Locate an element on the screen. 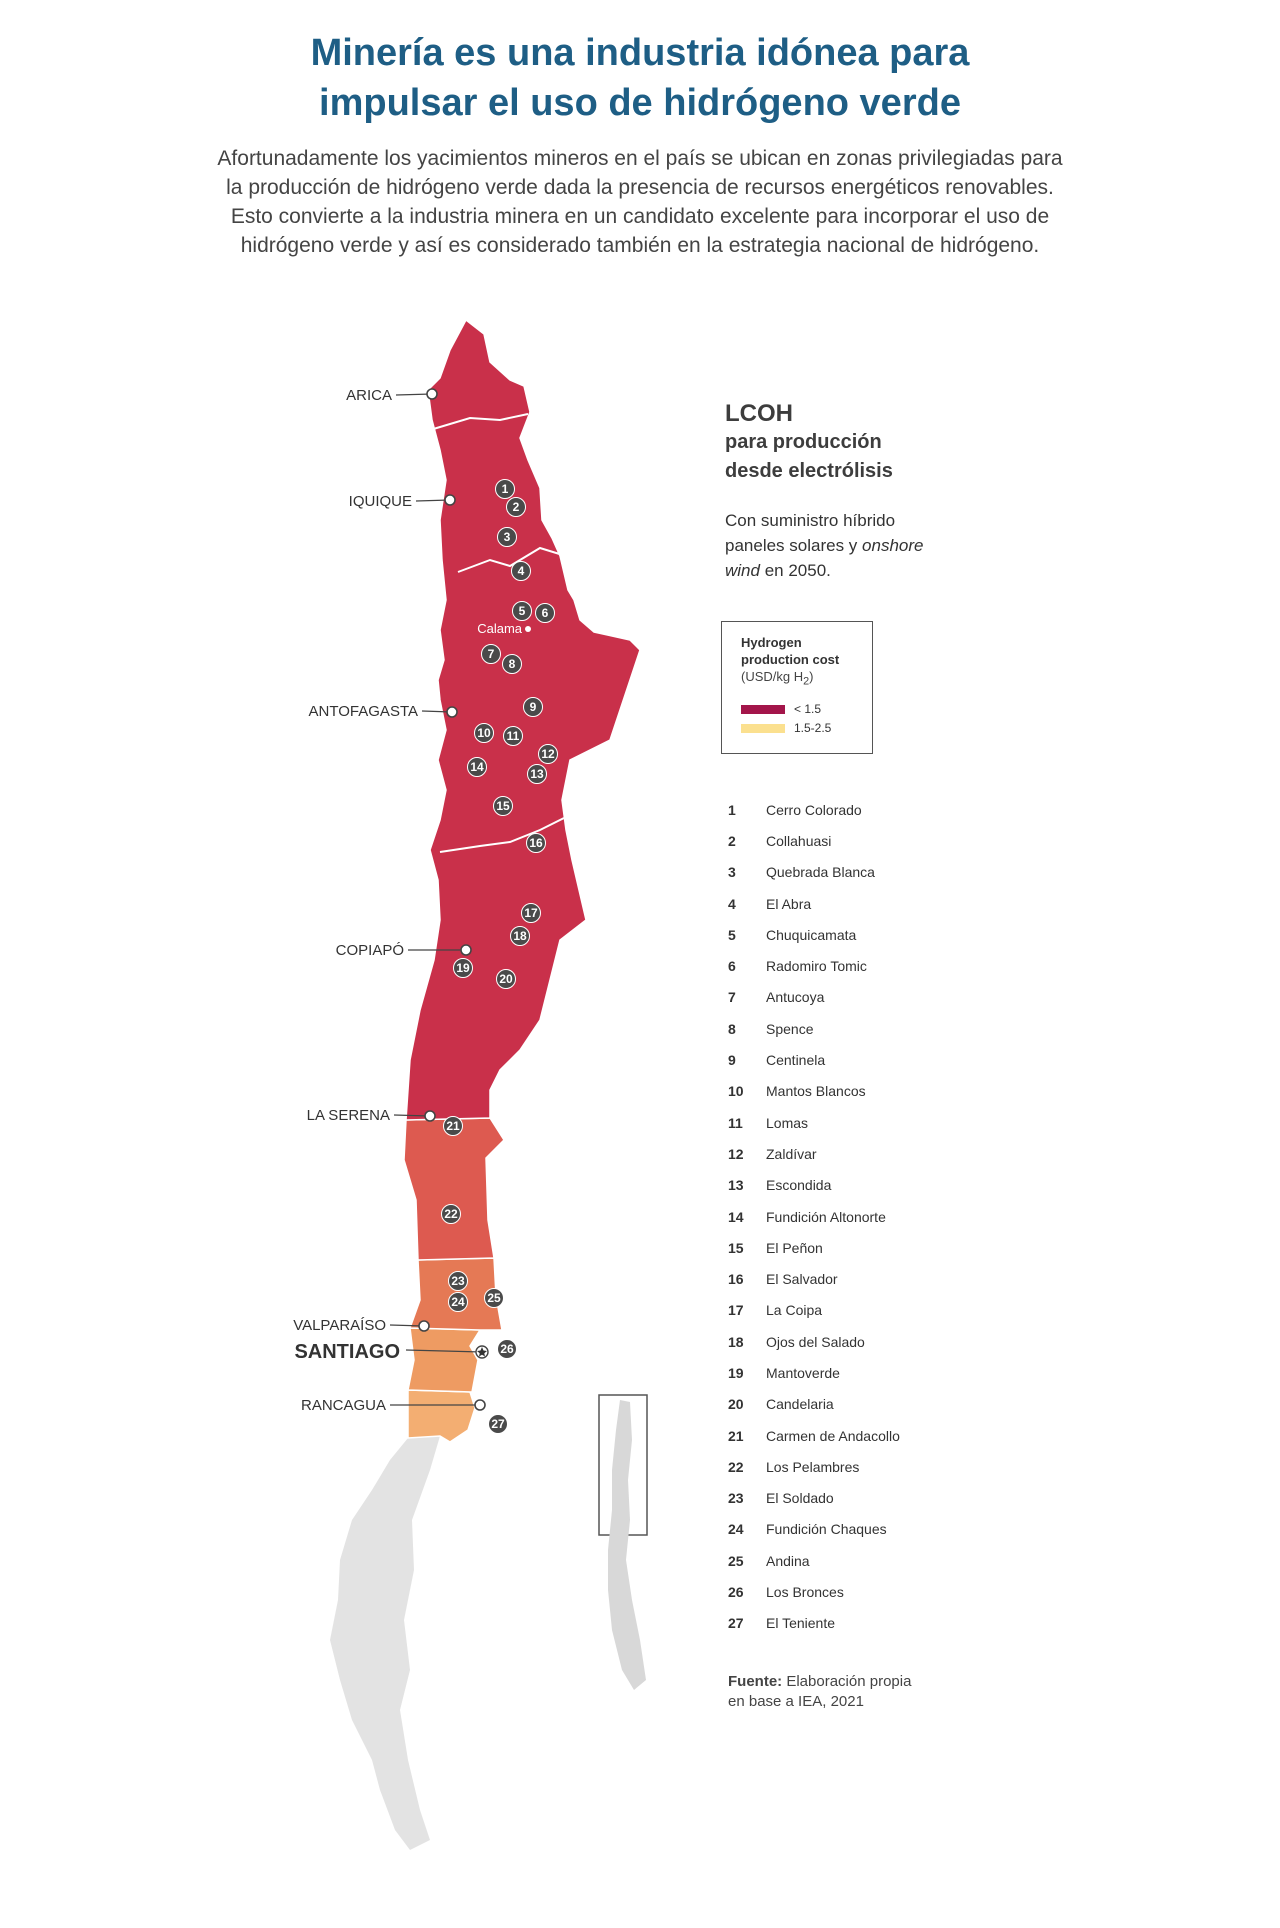  mine-list-item: 25 Andina is located at coordinates (814, 1560).